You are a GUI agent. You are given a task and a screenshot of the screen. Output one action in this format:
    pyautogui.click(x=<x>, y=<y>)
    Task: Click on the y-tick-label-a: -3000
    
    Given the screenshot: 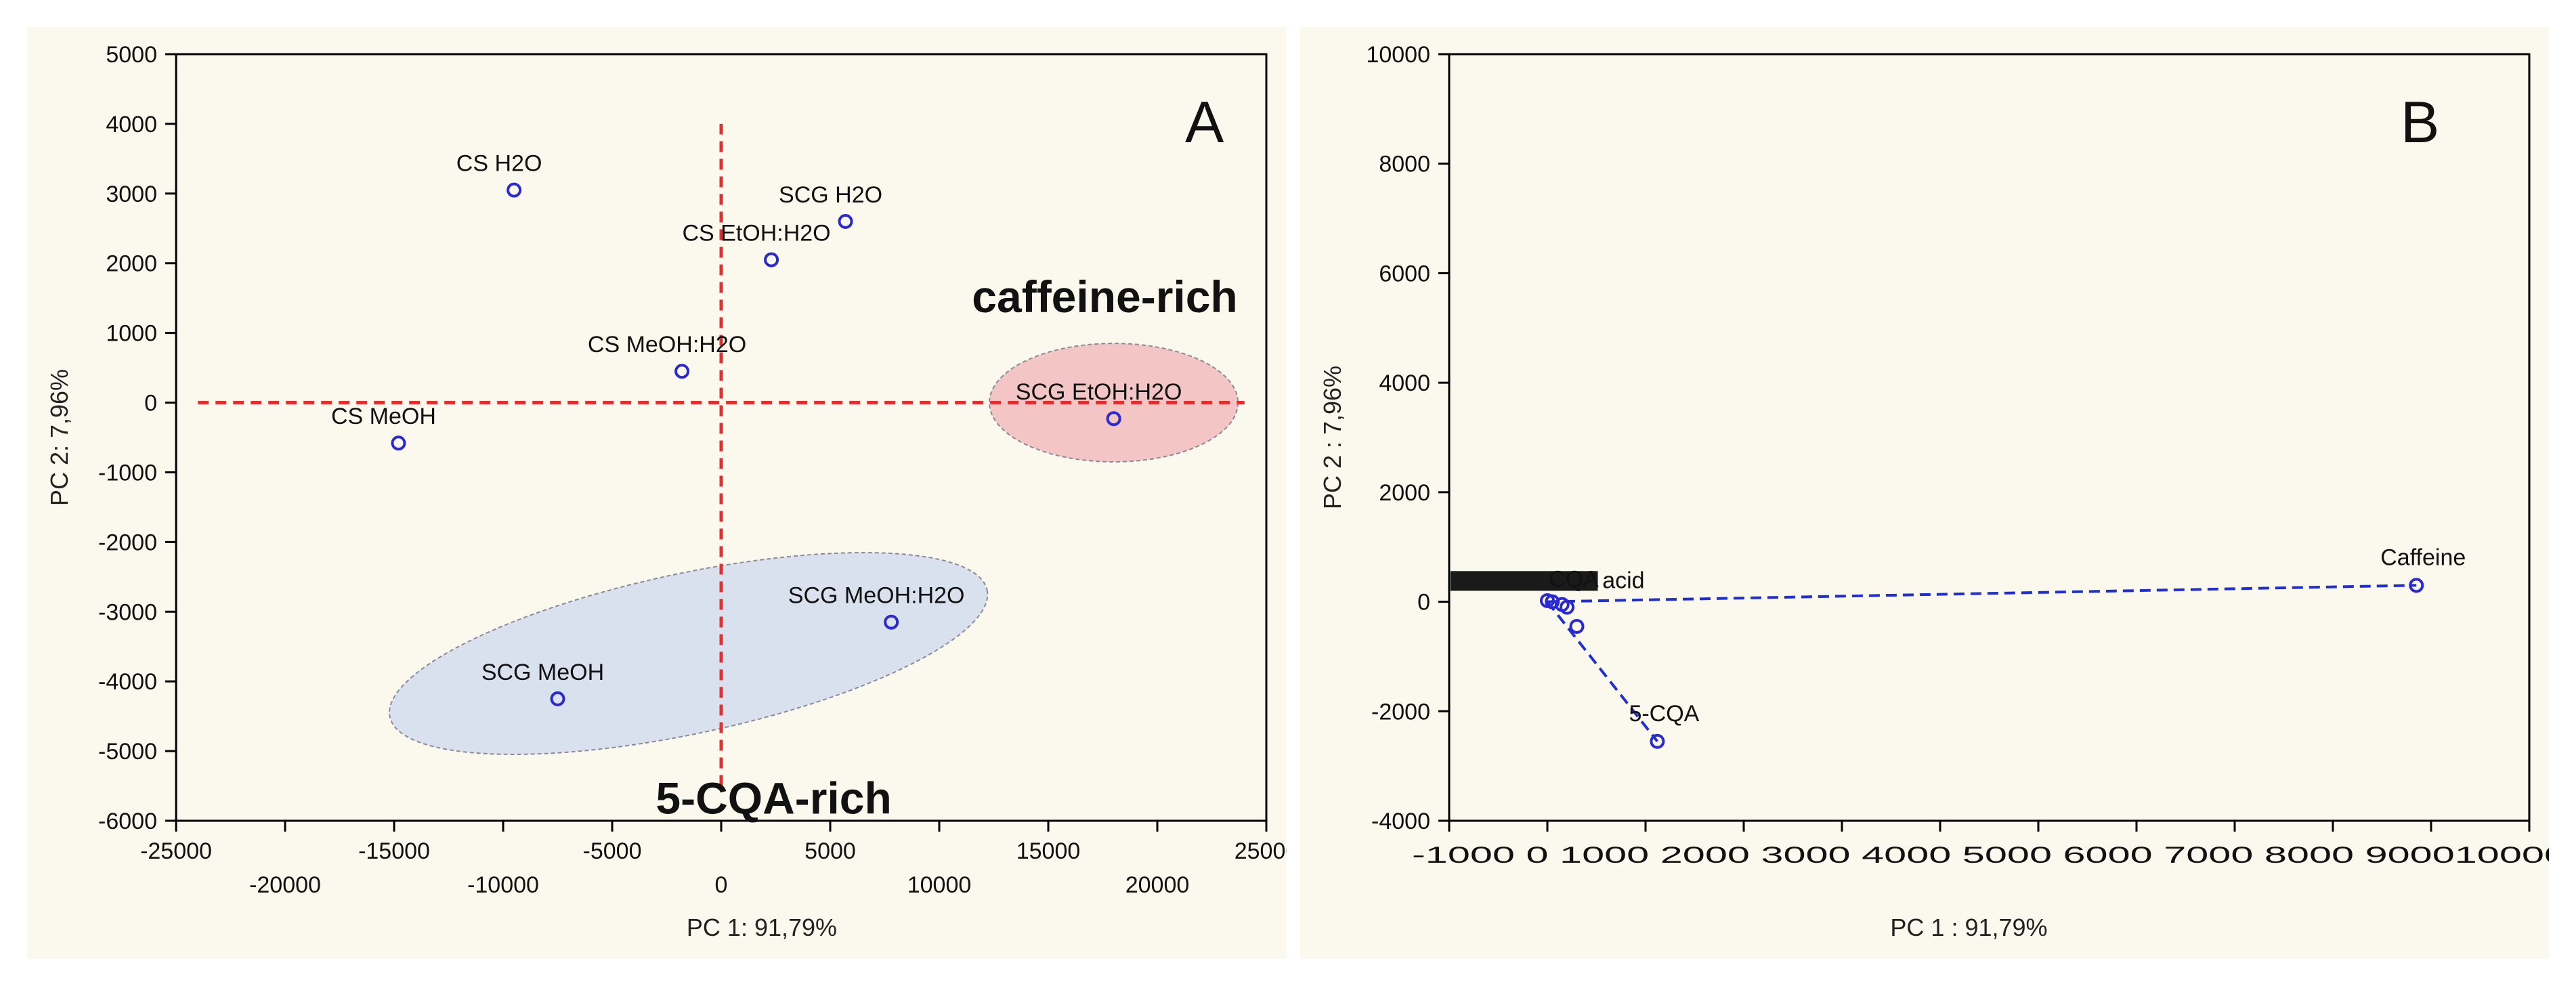 What is the action you would take?
    pyautogui.click(x=127, y=612)
    